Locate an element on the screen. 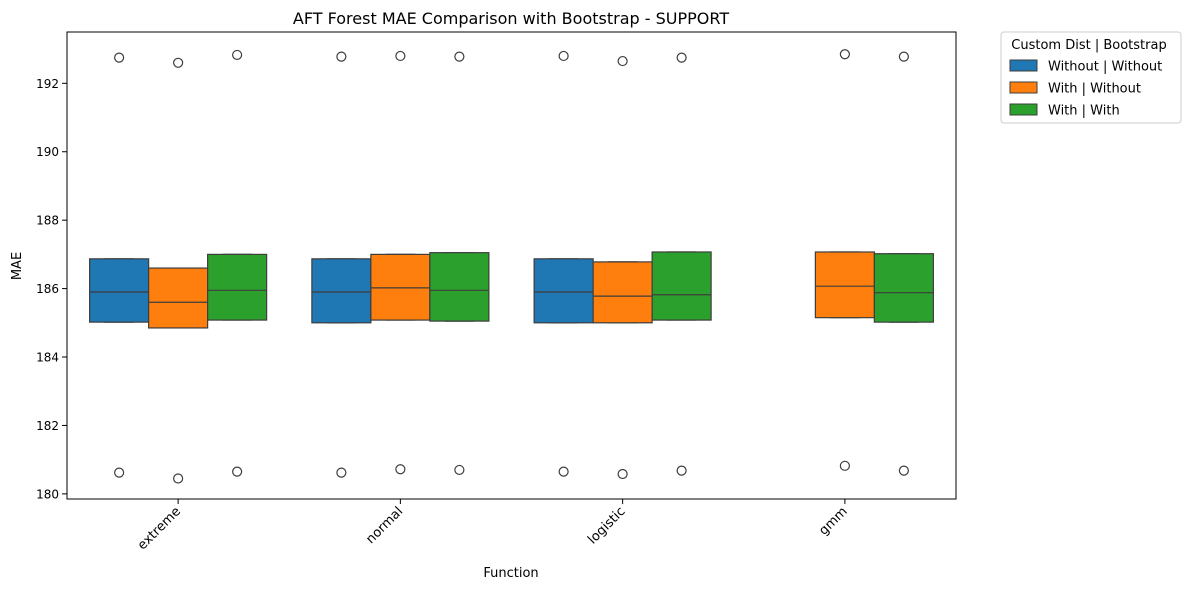 The image size is (1188, 590). y-tick-label: 192 is located at coordinates (47, 84).